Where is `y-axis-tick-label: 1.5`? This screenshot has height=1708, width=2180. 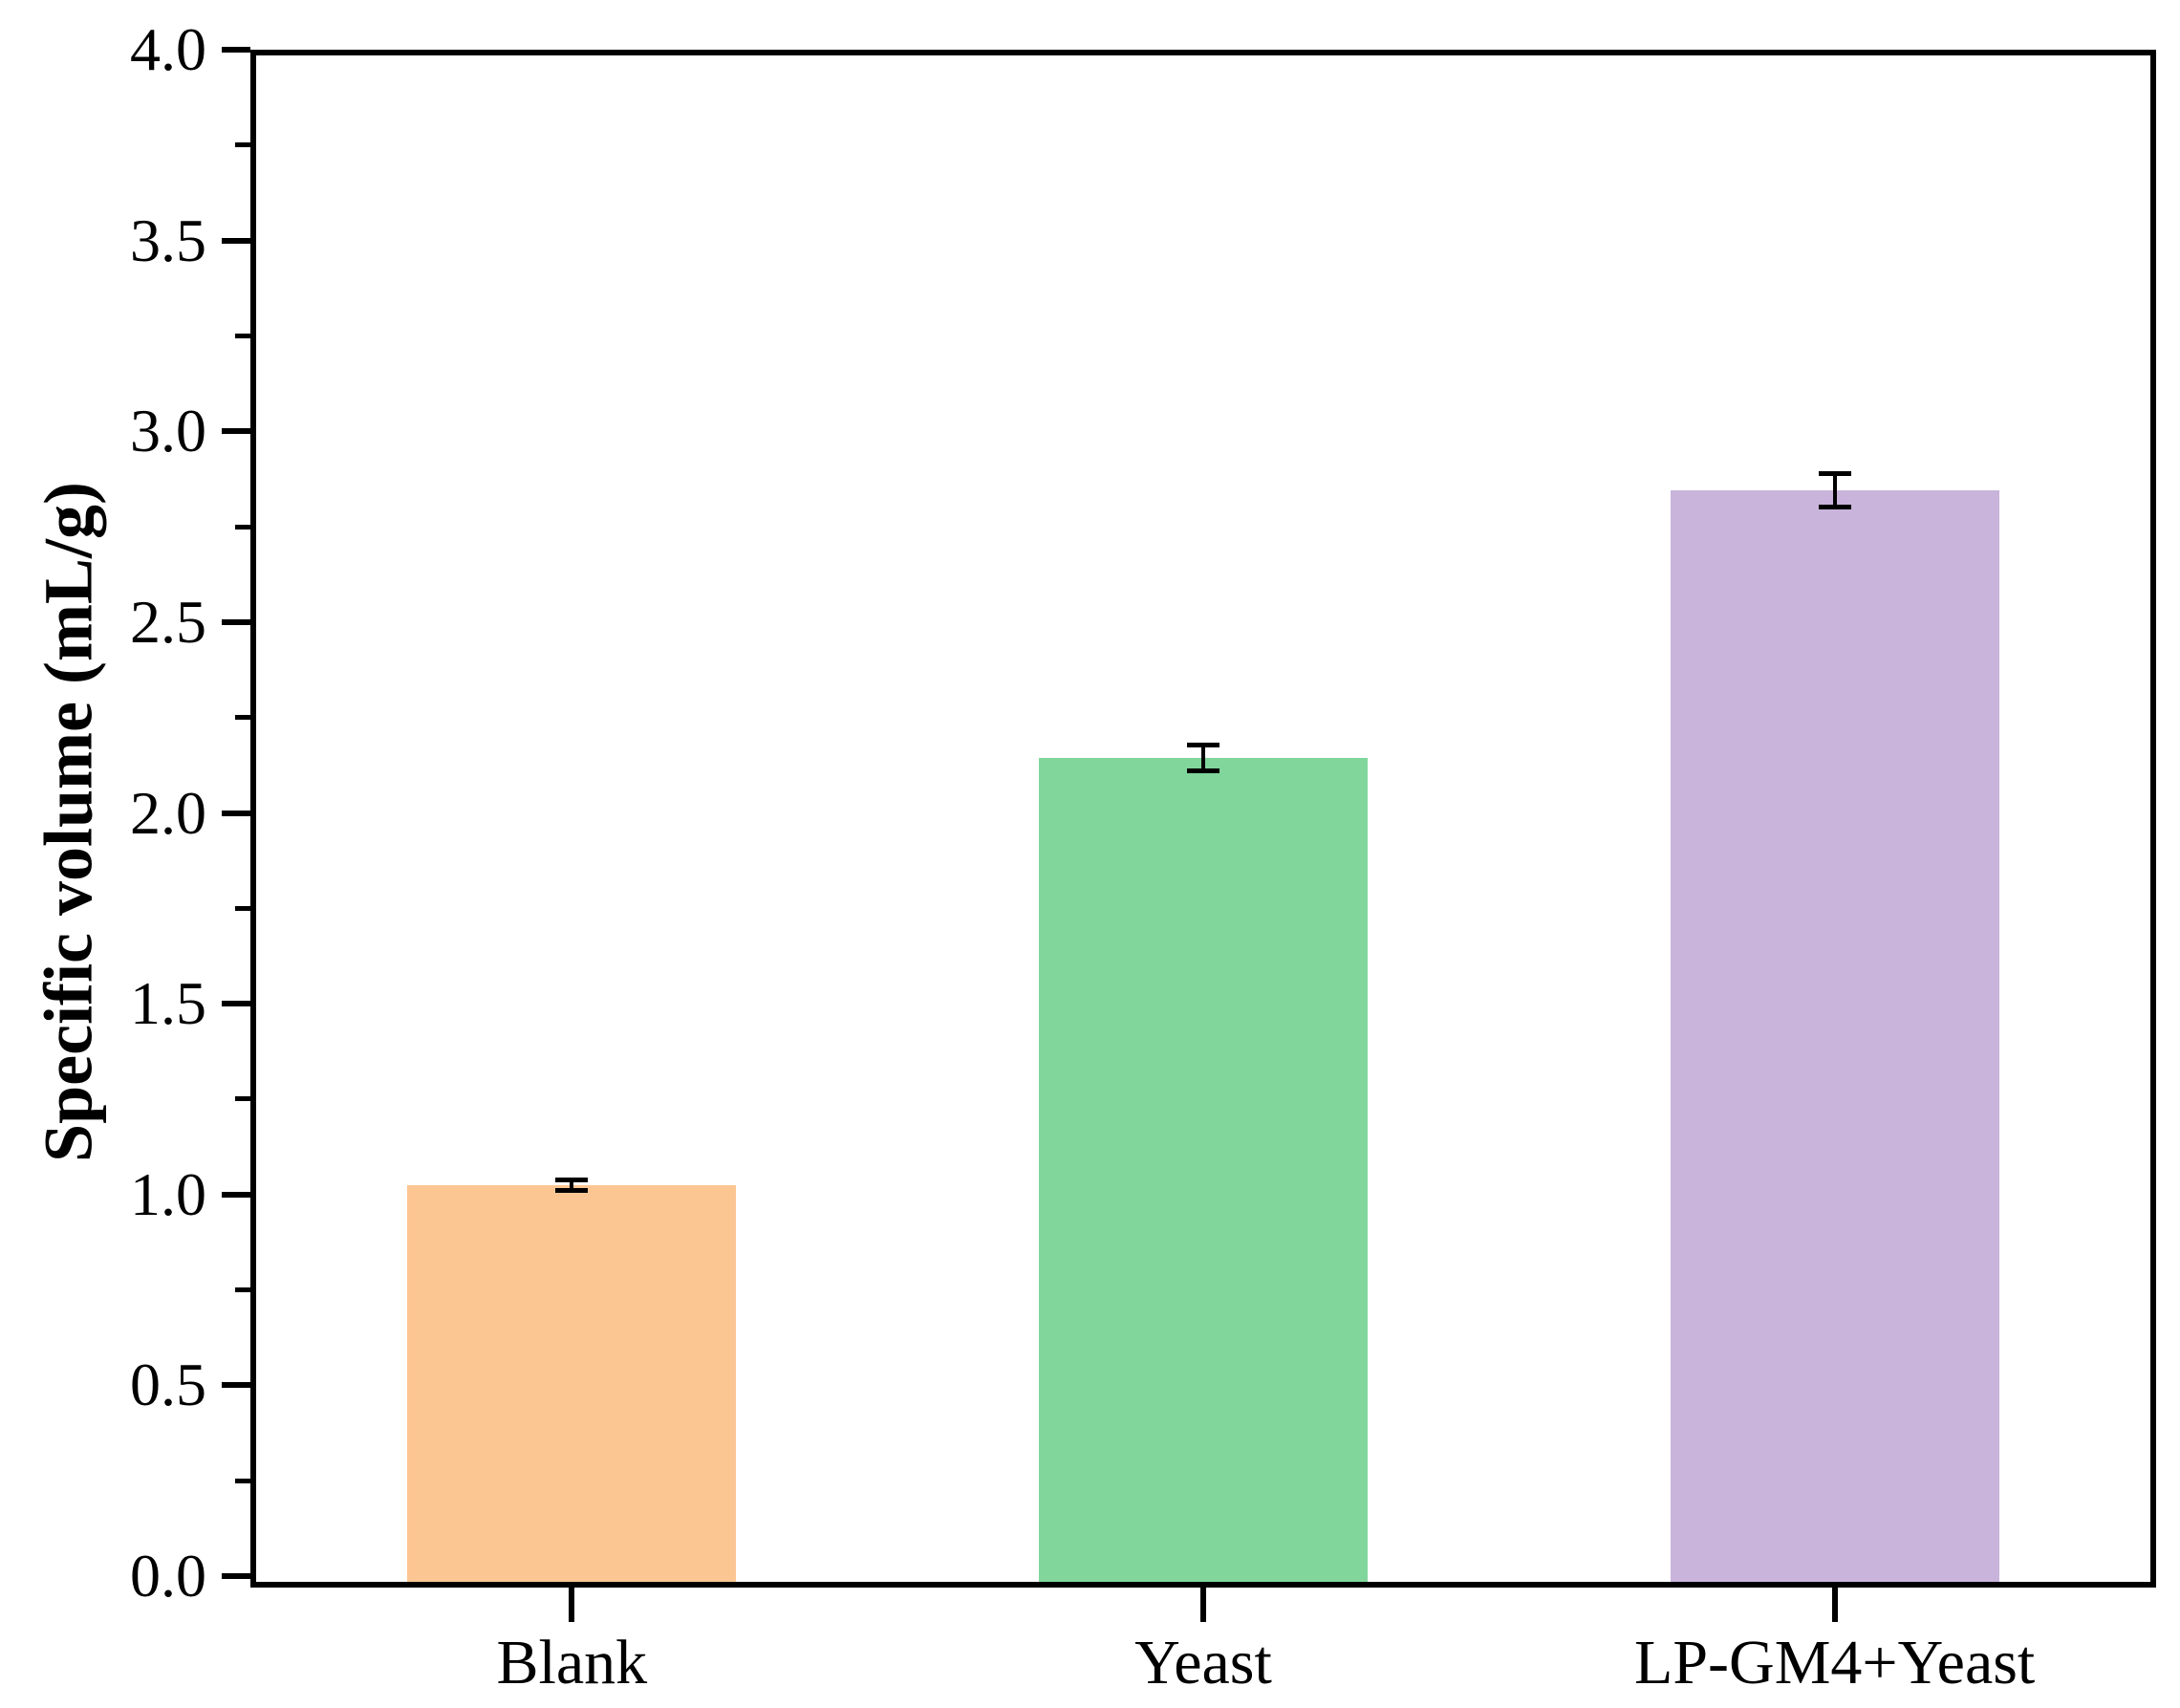 y-axis-tick-label: 1.5 is located at coordinates (168, 1003).